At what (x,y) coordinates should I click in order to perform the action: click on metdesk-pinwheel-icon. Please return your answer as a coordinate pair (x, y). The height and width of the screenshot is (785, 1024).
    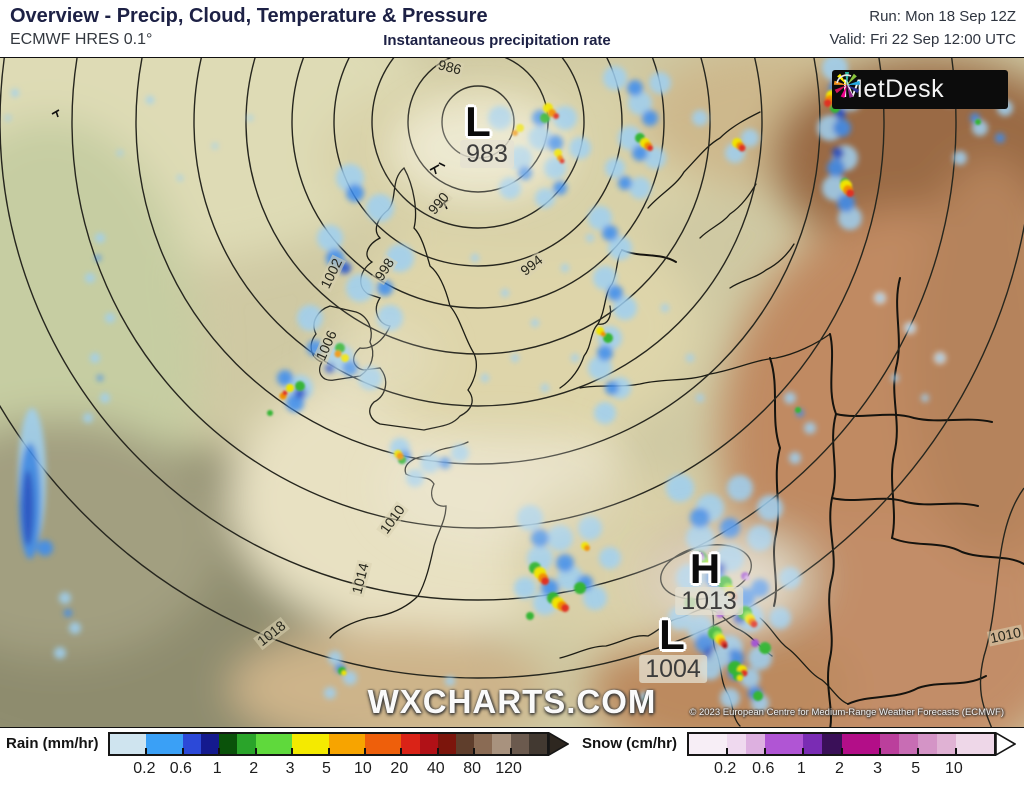
    Looking at the image, I should click on (847, 85).